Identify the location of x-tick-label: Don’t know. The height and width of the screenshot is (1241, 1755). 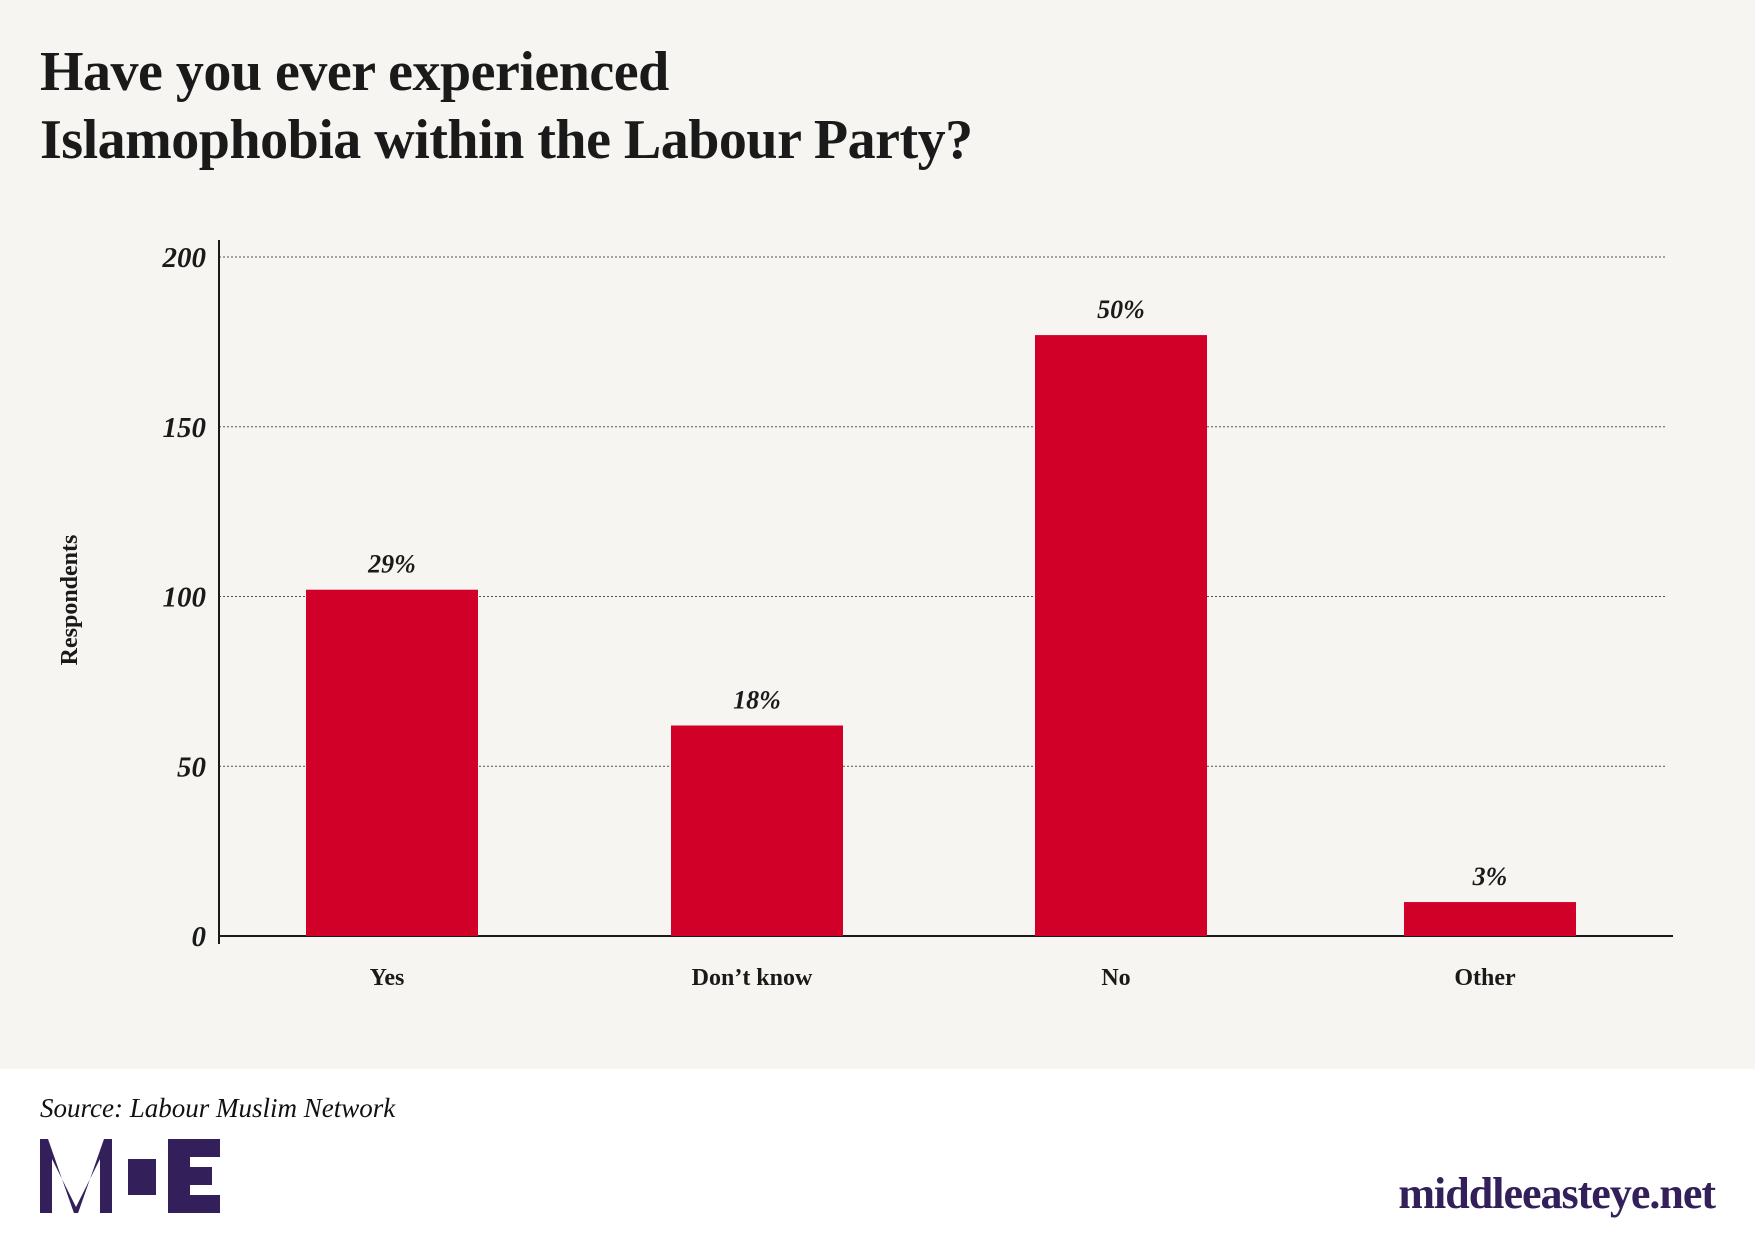
(752, 978).